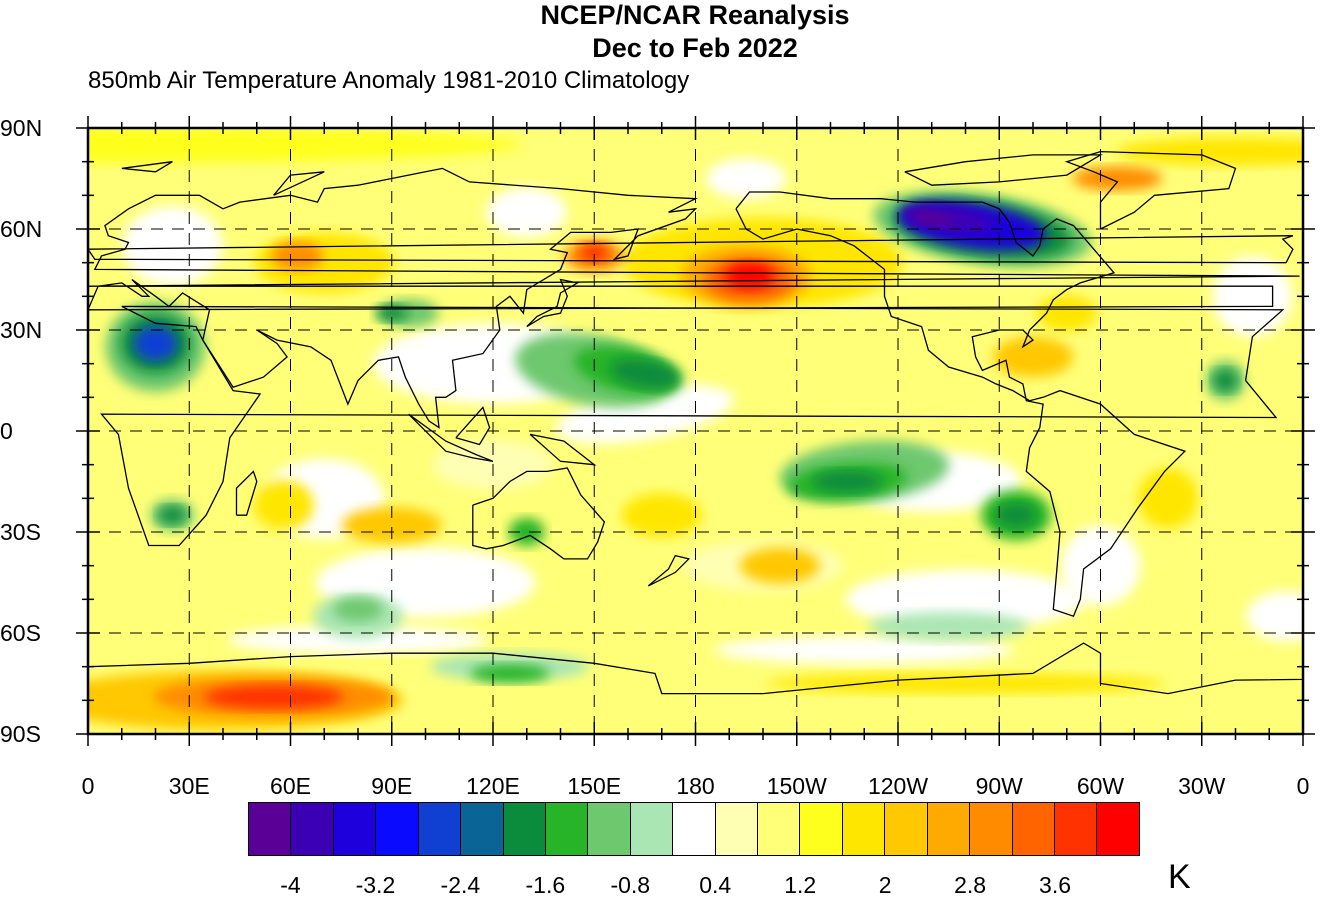  I want to click on colorbar-tick-label: -4, so click(290, 885).